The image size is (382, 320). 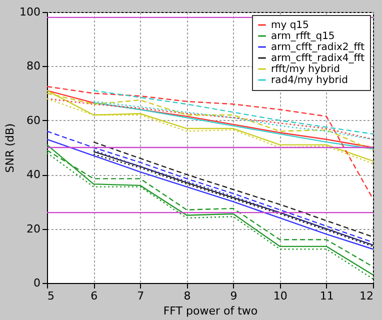 I want to click on x-tick-label: 9, so click(x=234, y=296).